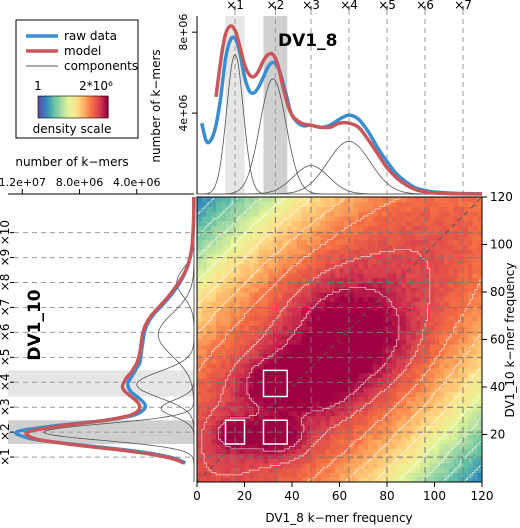 Image resolution: width=520 pixels, height=528 pixels. I want to click on left-multiplicity-label: ×4, so click(6, 382).